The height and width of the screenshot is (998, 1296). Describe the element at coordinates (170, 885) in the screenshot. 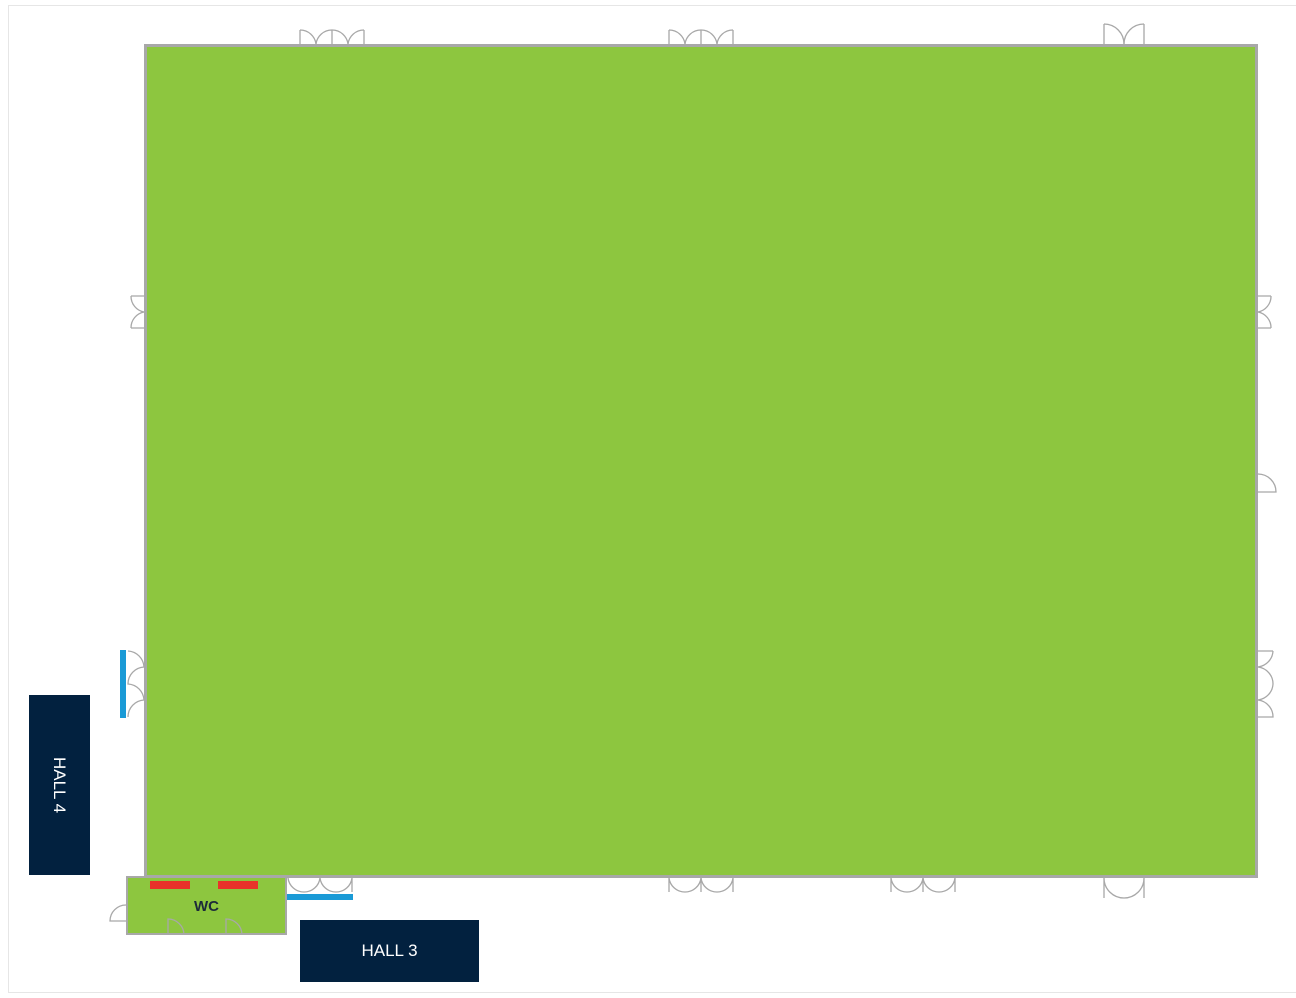

I see `wc-facility-marker-left` at that location.